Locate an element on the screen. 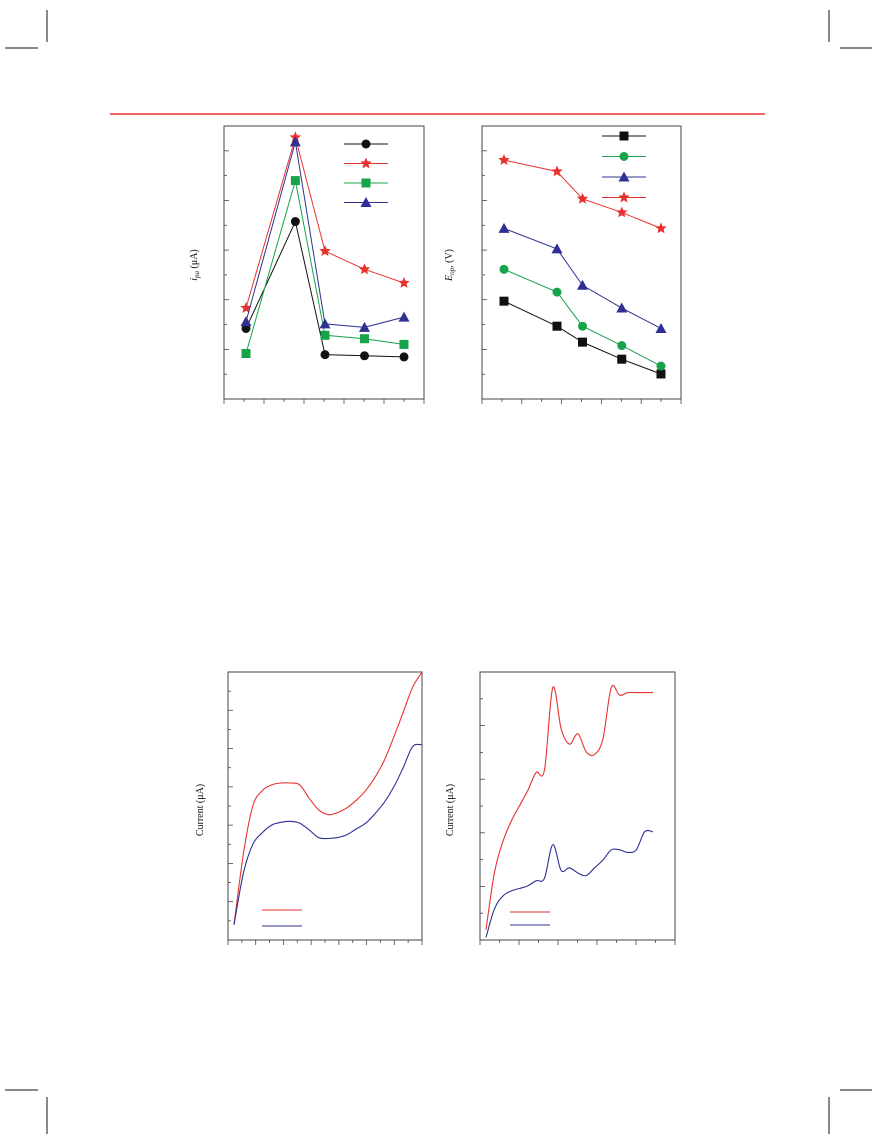 The width and height of the screenshot is (875, 1139). chart-voltammogram-left: Current (μA) is located at coordinates (309, 808).